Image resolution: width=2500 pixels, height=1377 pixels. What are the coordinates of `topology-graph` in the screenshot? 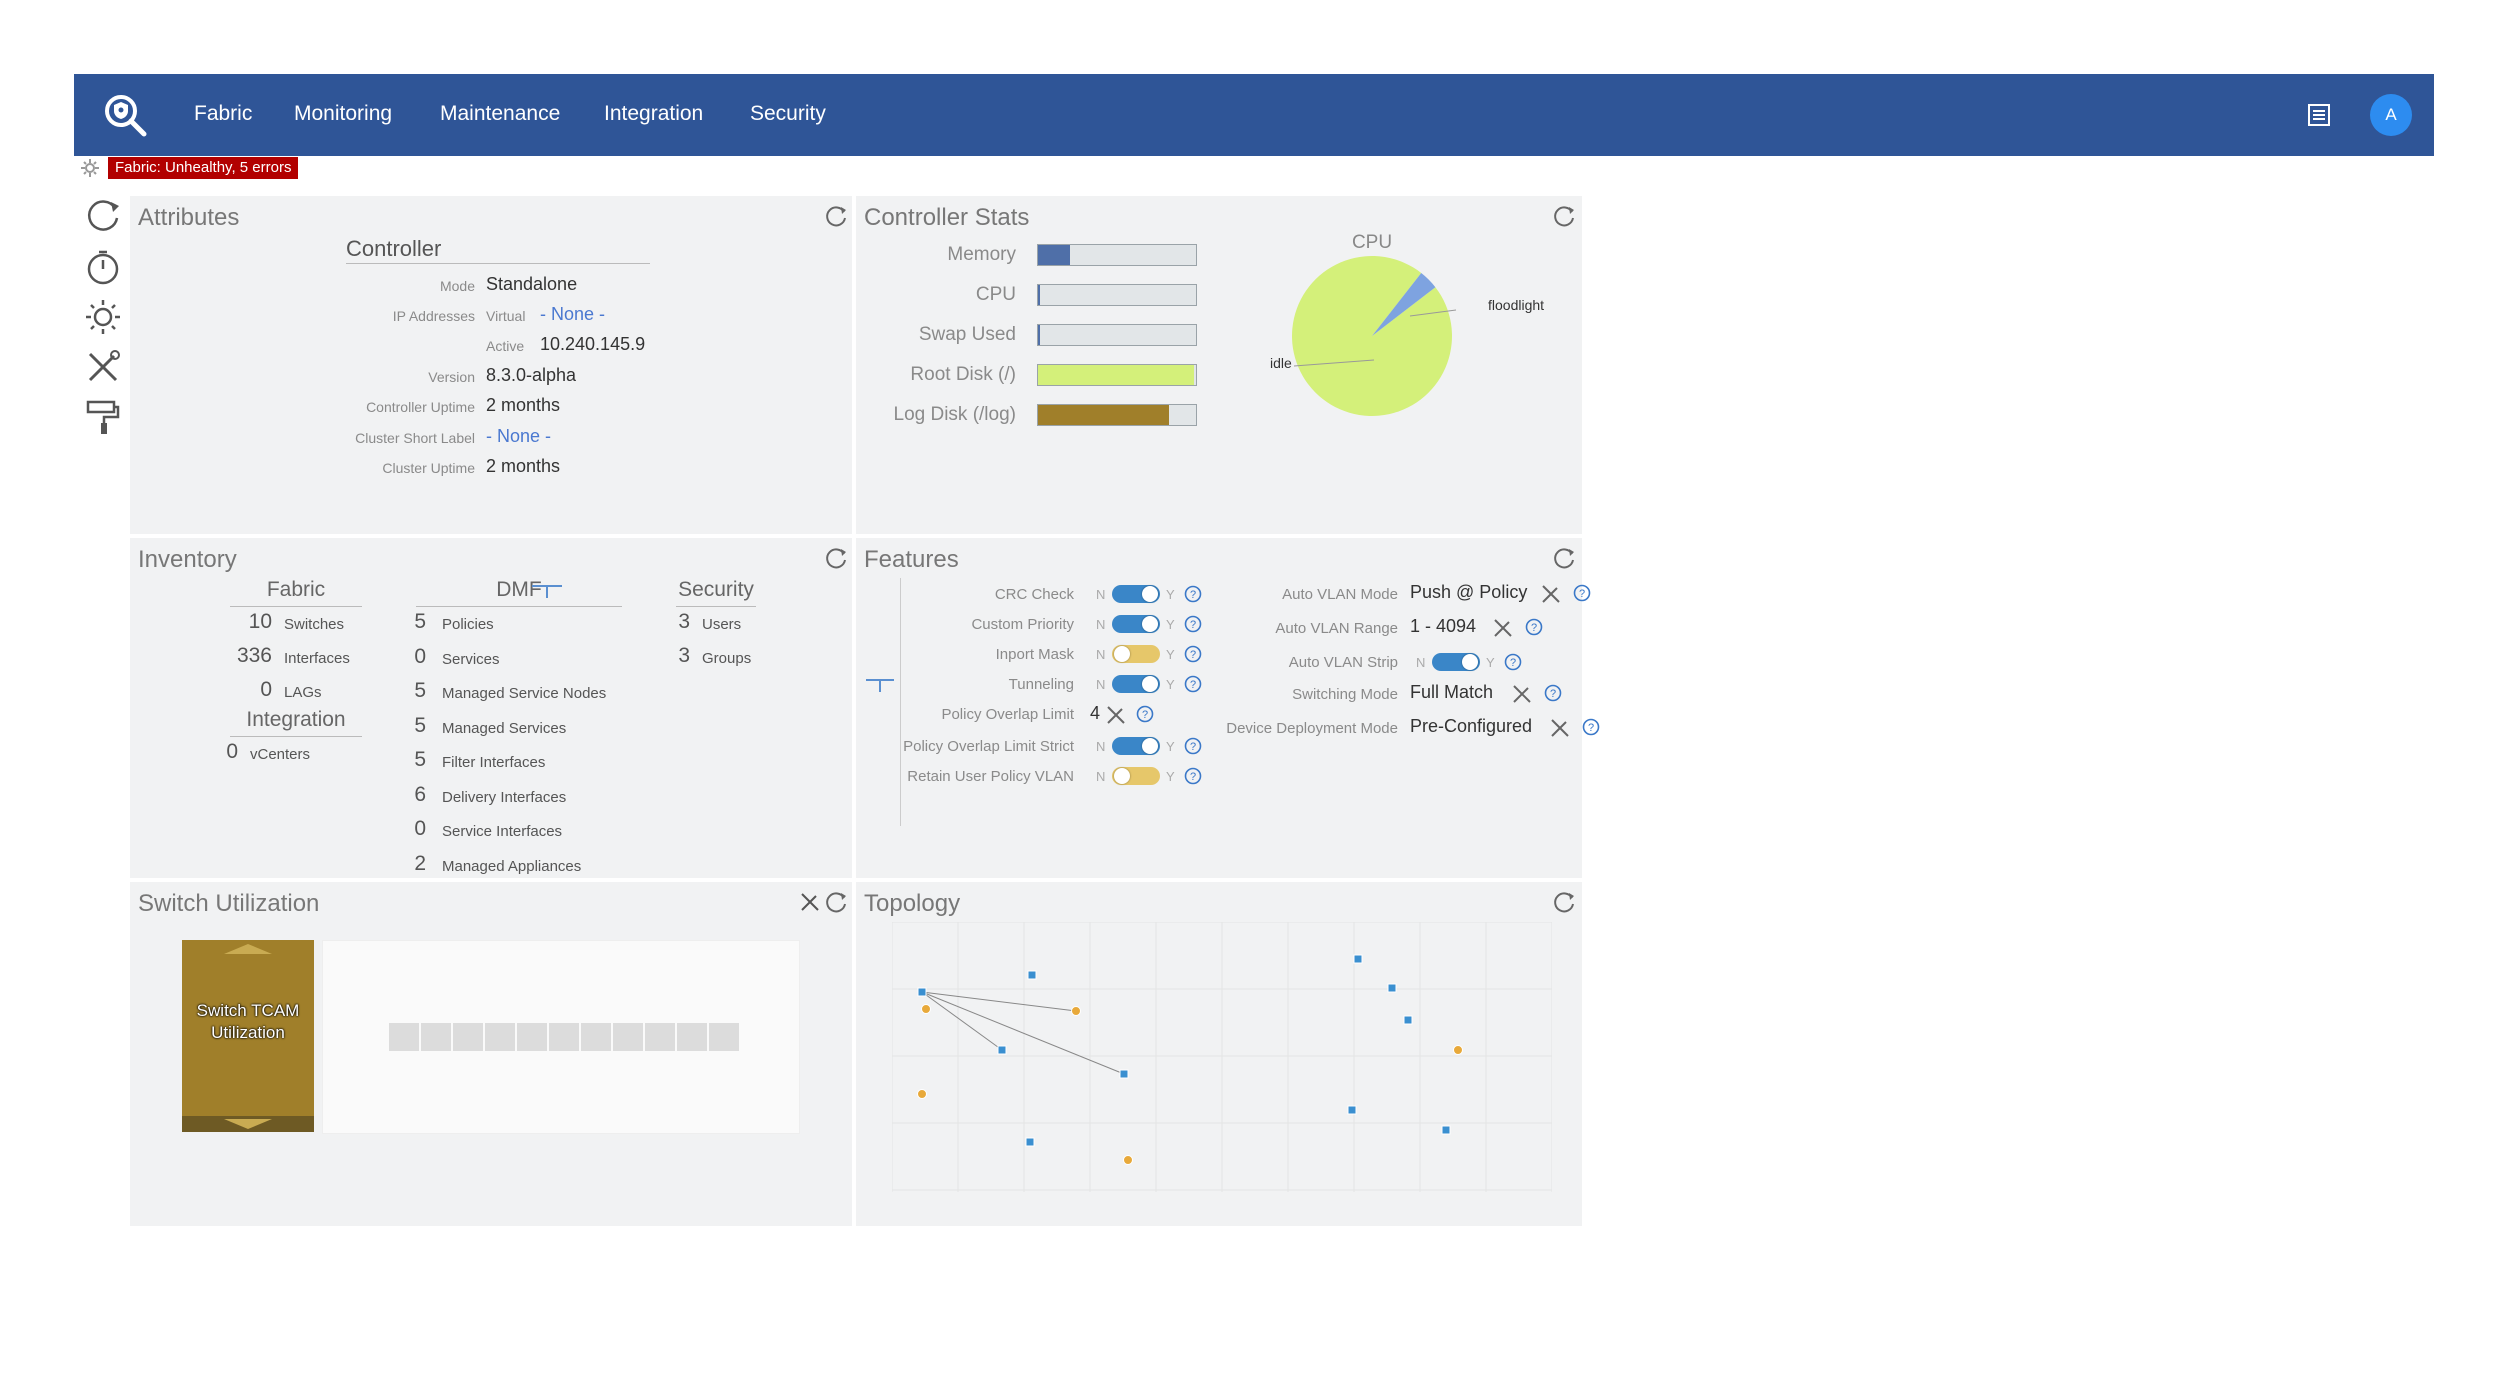 It's located at (1222, 1057).